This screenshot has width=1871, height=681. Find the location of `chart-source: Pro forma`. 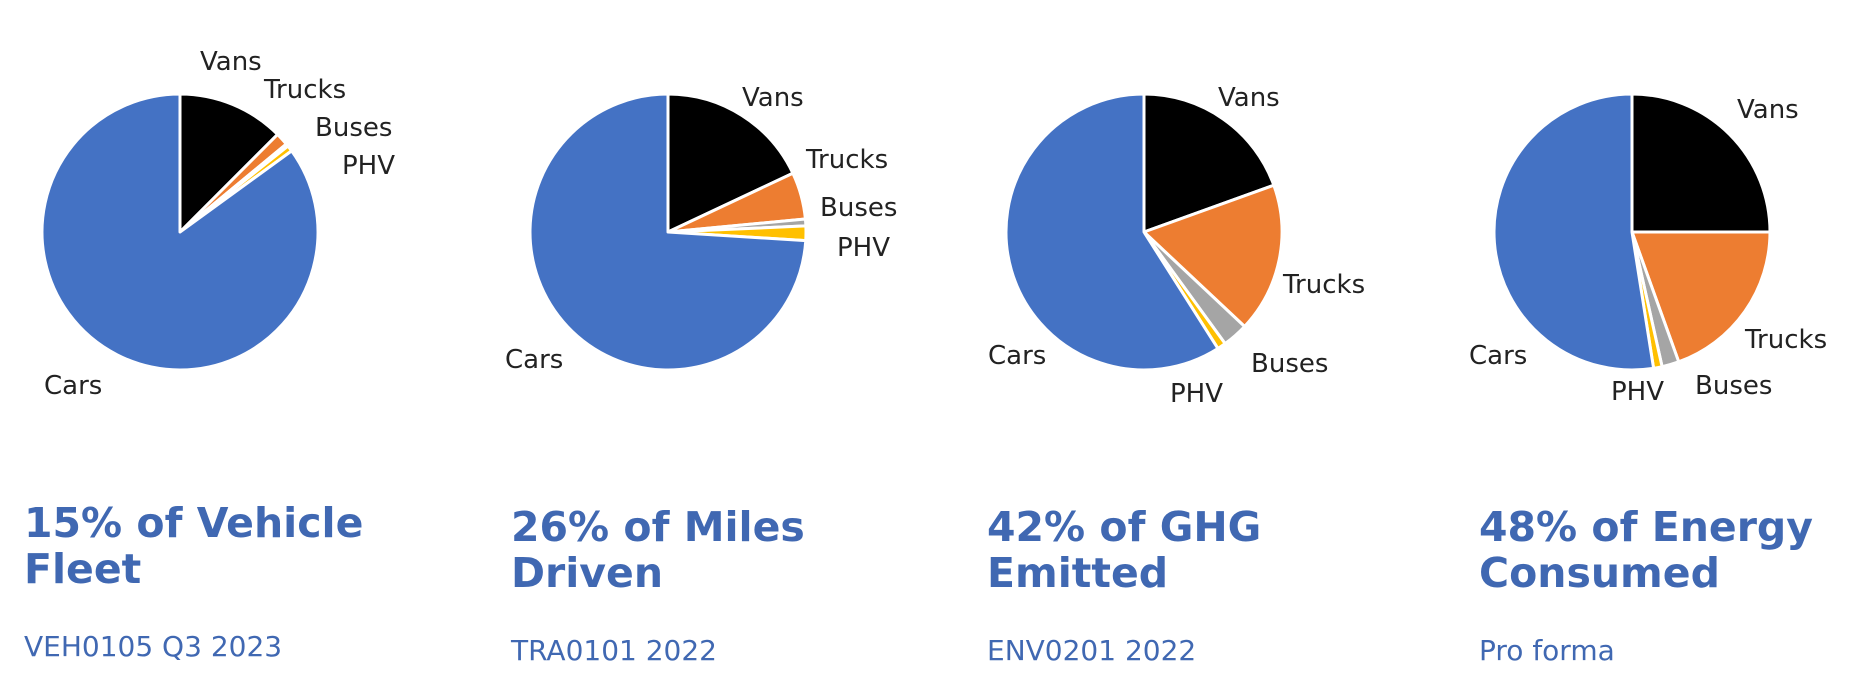

chart-source: Pro forma is located at coordinates (1547, 650).